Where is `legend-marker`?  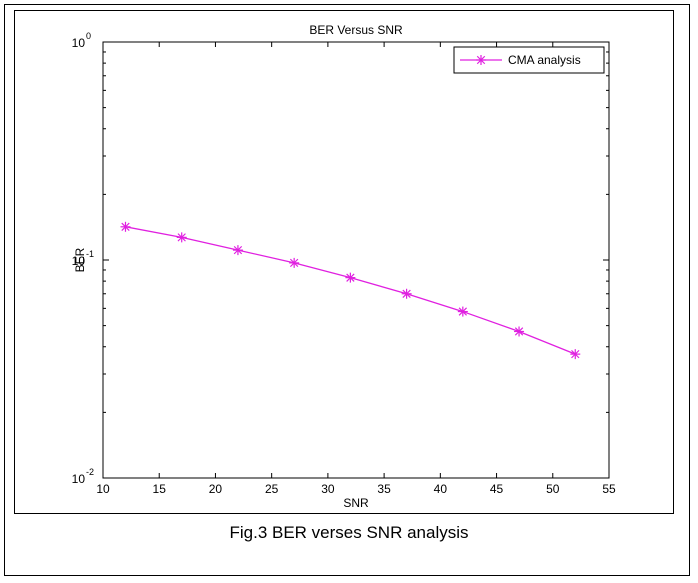
legend-marker is located at coordinates (481, 60).